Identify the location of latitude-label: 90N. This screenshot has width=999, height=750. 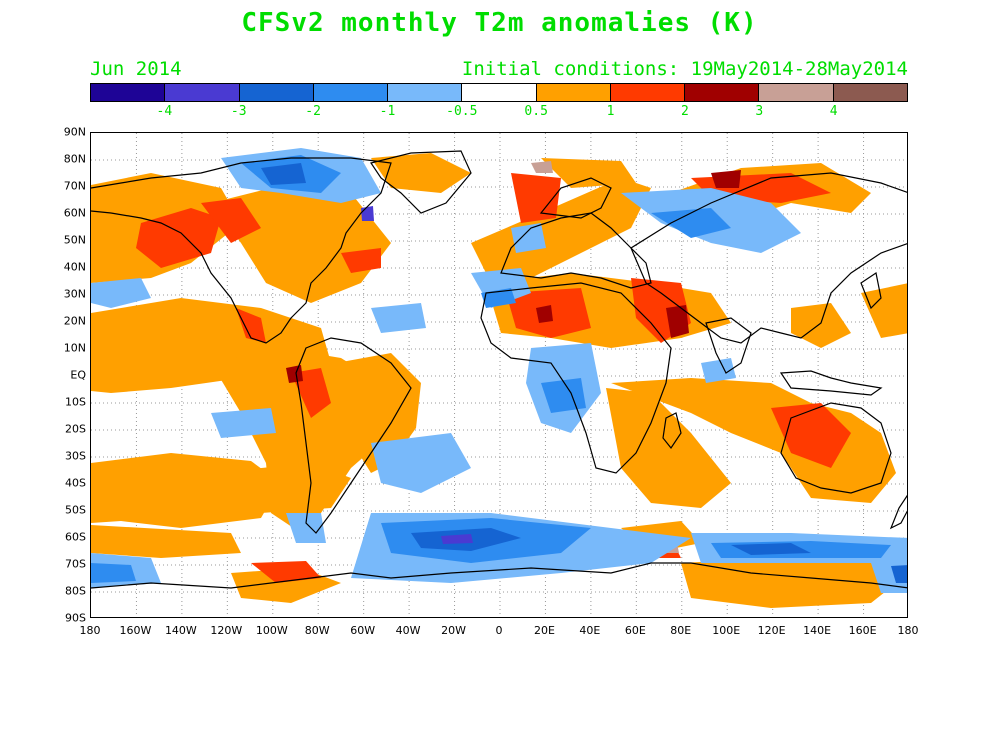
(74, 132).